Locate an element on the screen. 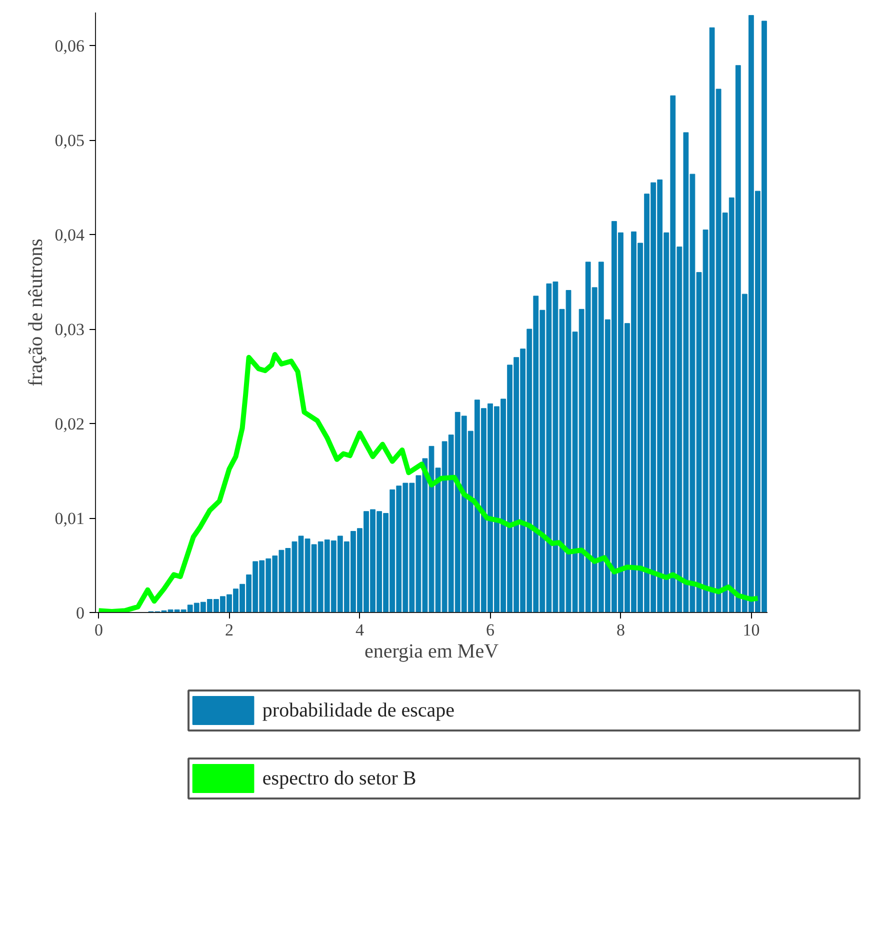 The height and width of the screenshot is (952, 883). x-tick-label: 2 is located at coordinates (229, 630).